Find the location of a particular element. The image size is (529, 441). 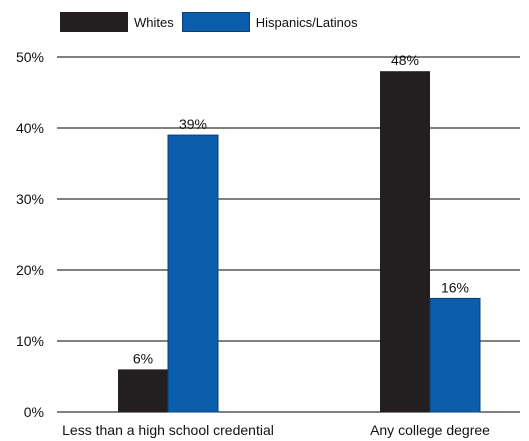

y-tick-label-20: 20% is located at coordinates (30, 270).